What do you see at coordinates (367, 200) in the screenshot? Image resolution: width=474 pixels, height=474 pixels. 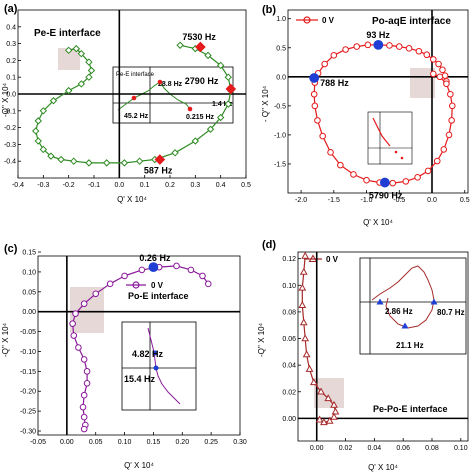 I see `panel-b-xtick-label: -1.0` at bounding box center [367, 200].